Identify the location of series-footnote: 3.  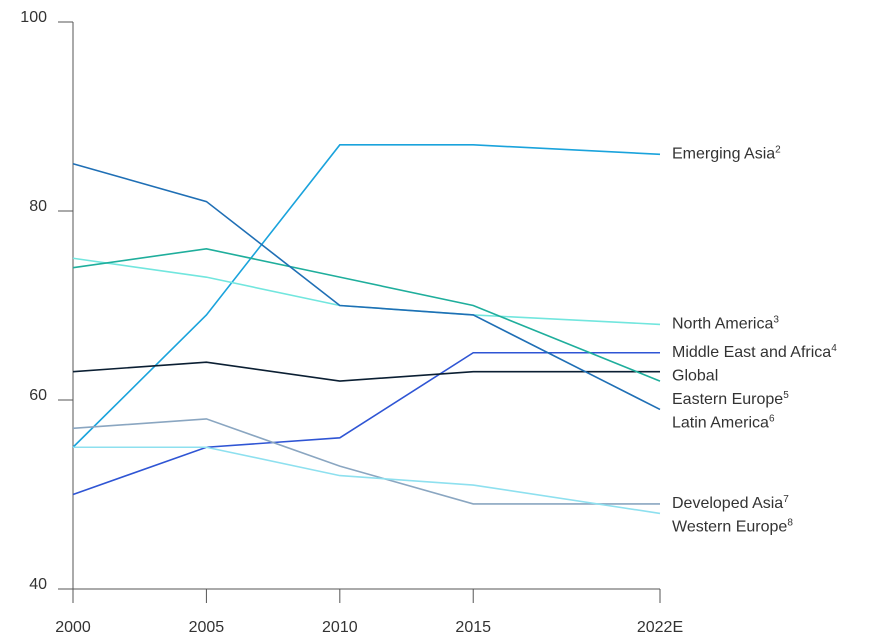
(776, 319).